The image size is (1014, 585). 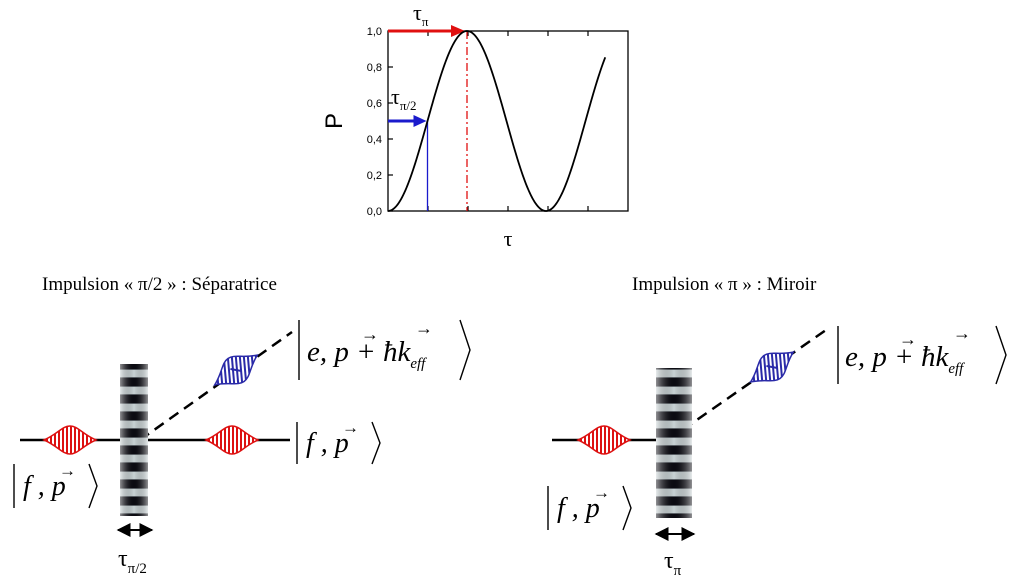 I want to click on state-f-ket-transmitted: f , p →, so click(x=338, y=441).